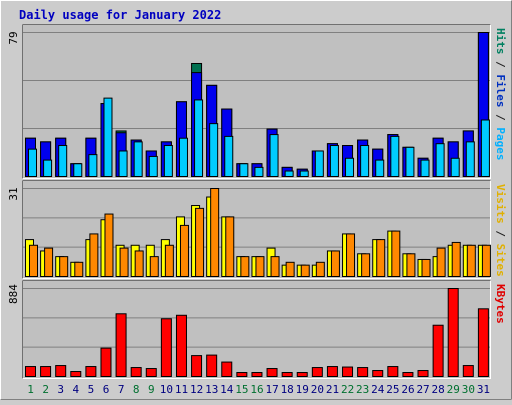 The height and width of the screenshot is (405, 512). What do you see at coordinates (13, 294) in the screenshot?
I see `bottom-ymax-label: 884` at bounding box center [13, 294].